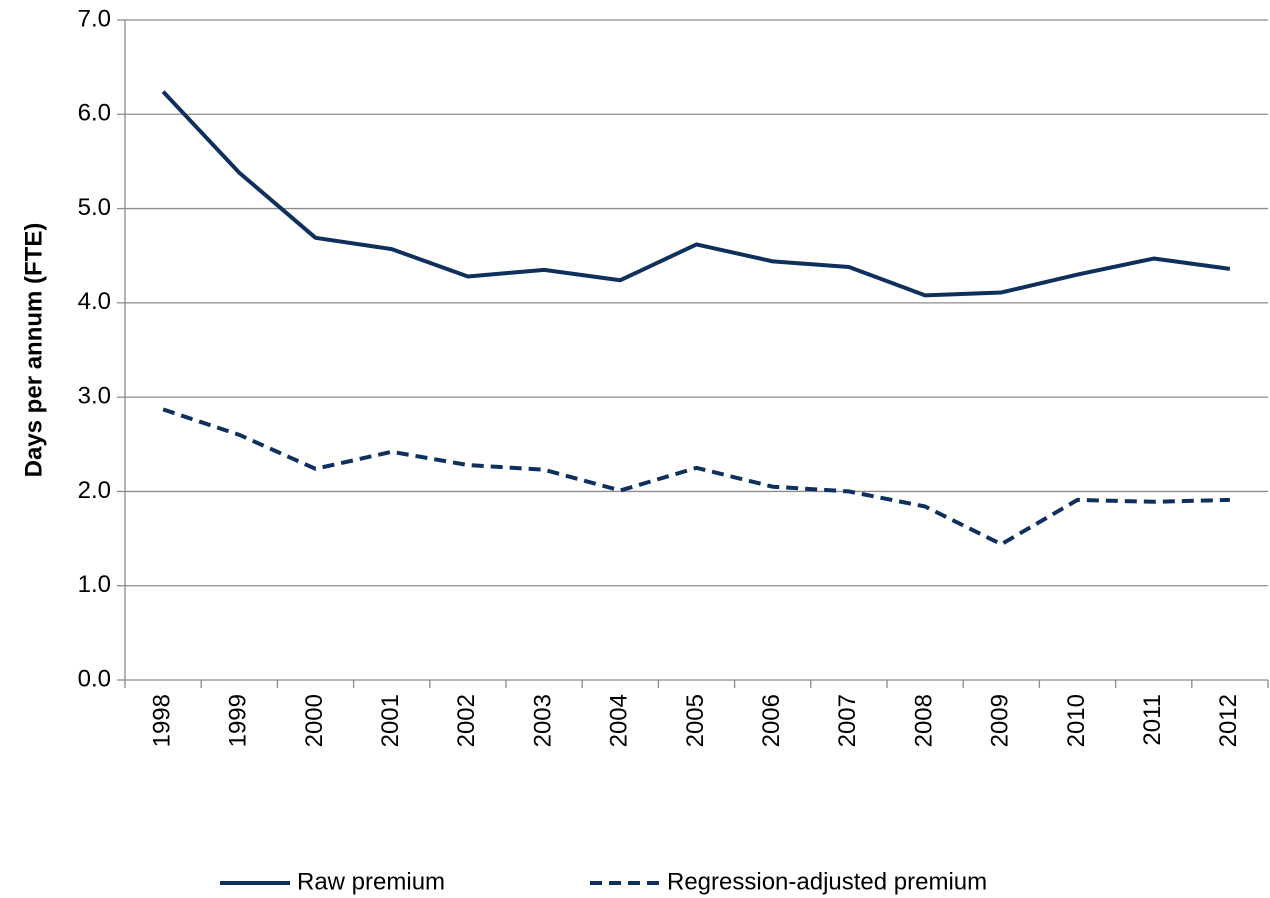 This screenshot has width=1270, height=898. What do you see at coordinates (314, 720) in the screenshot?
I see `x-tick-label: 2000` at bounding box center [314, 720].